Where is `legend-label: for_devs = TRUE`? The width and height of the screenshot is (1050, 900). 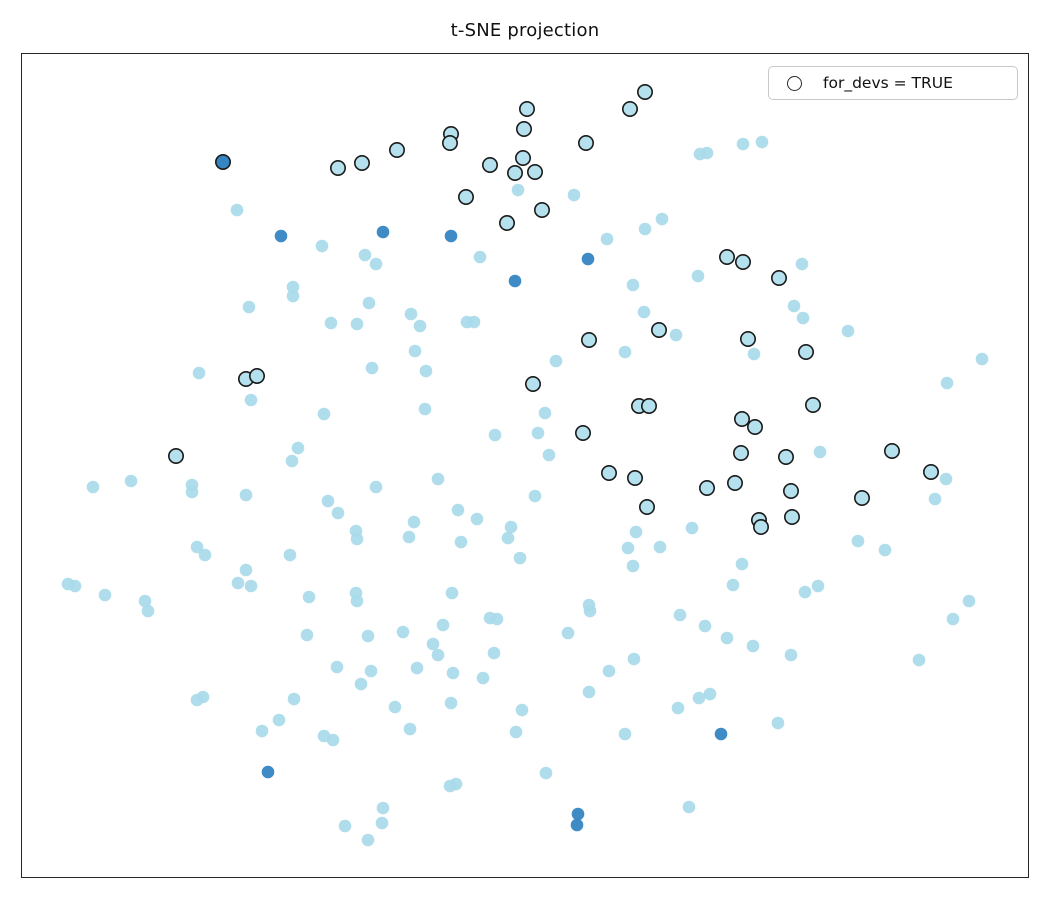
legend-label: for_devs = TRUE is located at coordinates (888, 83).